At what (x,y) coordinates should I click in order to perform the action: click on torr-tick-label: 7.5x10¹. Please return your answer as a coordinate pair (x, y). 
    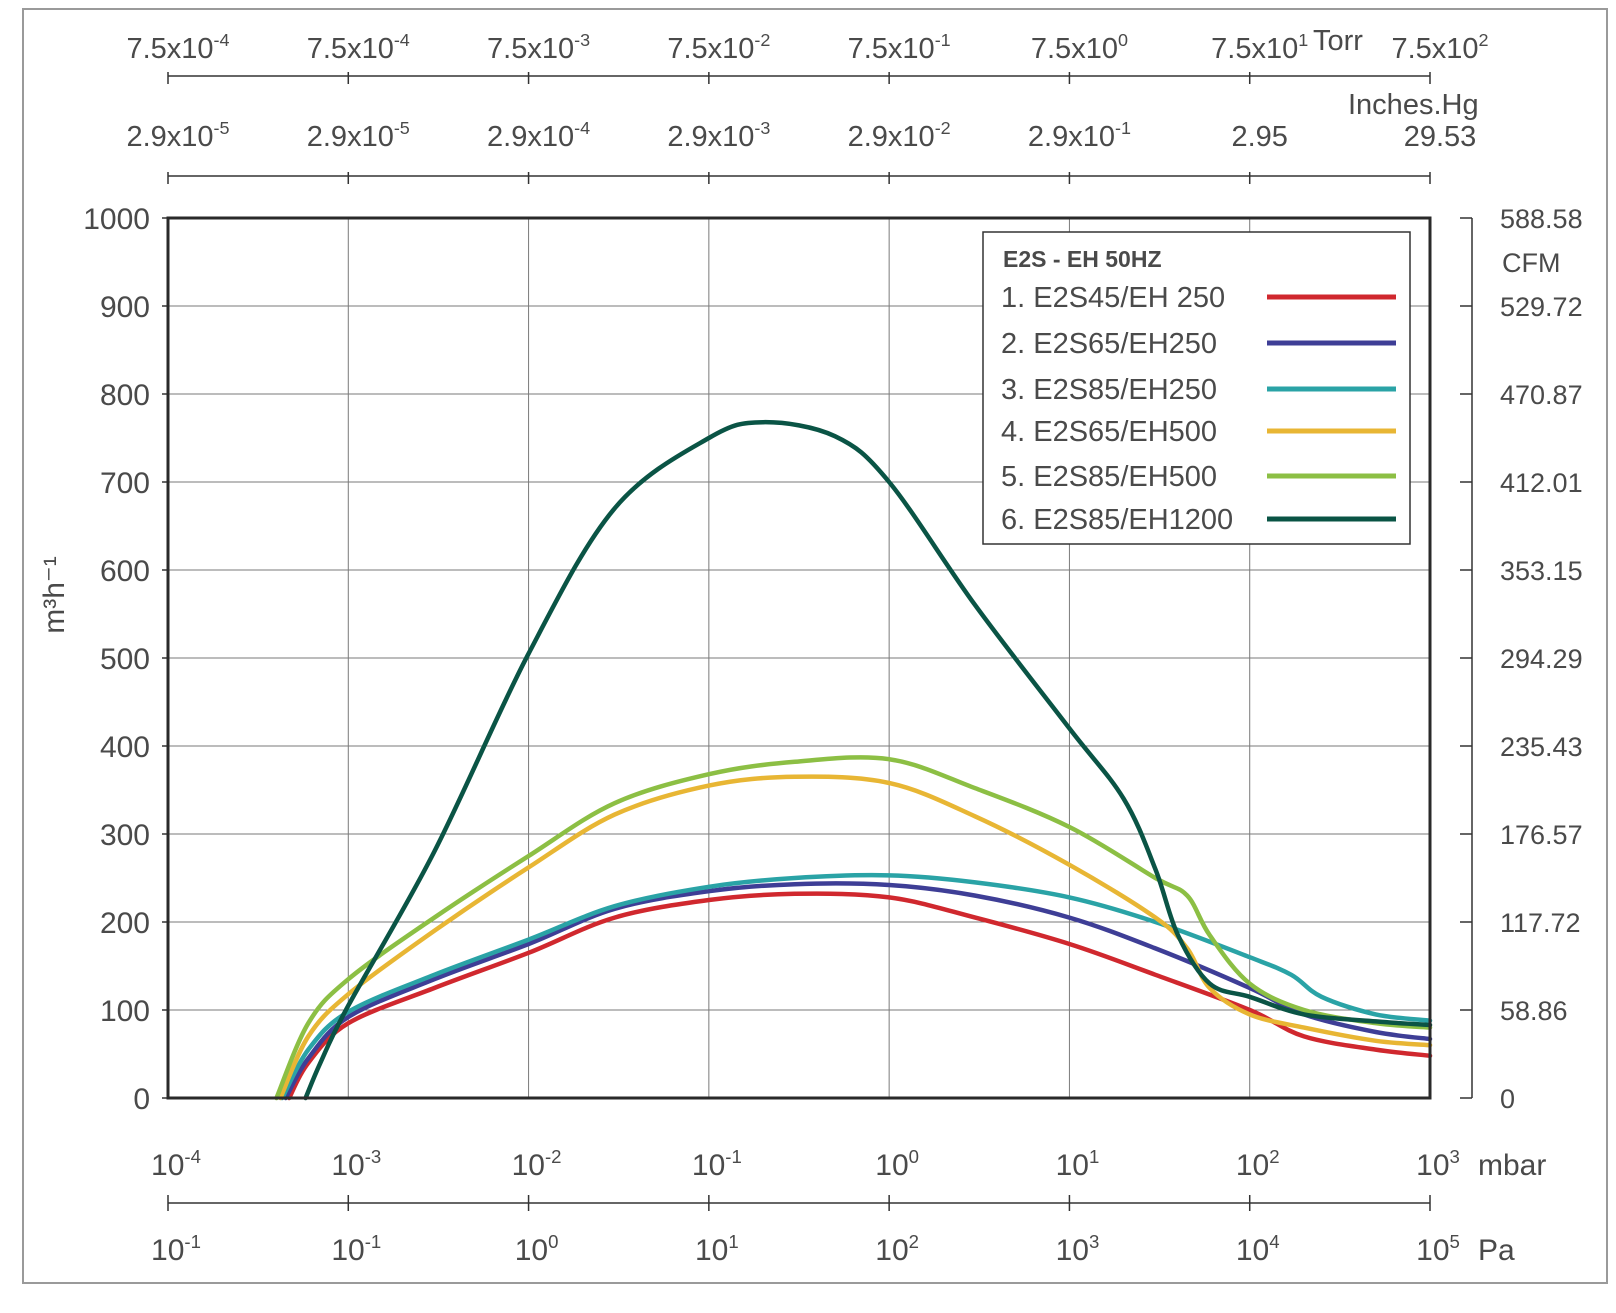
    Looking at the image, I should click on (1259, 47).